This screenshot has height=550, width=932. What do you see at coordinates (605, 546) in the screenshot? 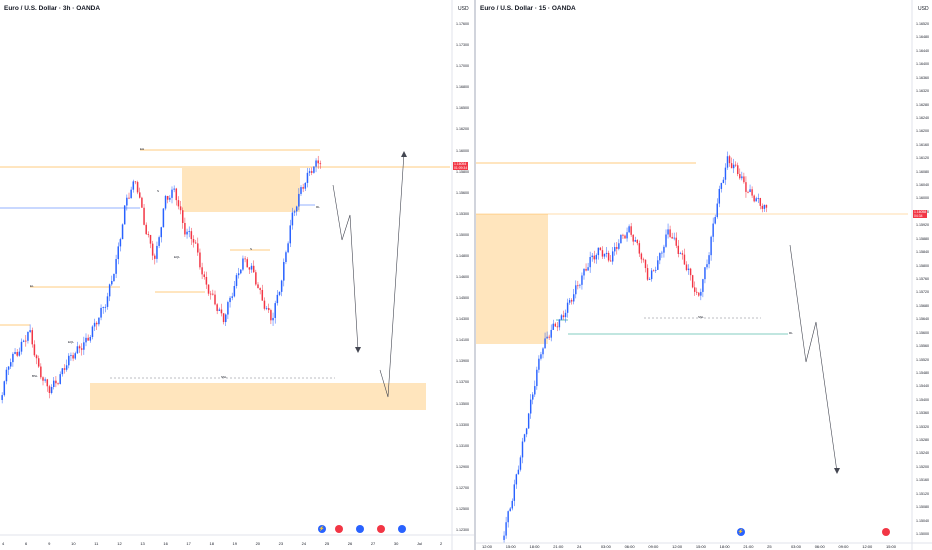
I see `time-tick-label: 03:00` at bounding box center [605, 546].